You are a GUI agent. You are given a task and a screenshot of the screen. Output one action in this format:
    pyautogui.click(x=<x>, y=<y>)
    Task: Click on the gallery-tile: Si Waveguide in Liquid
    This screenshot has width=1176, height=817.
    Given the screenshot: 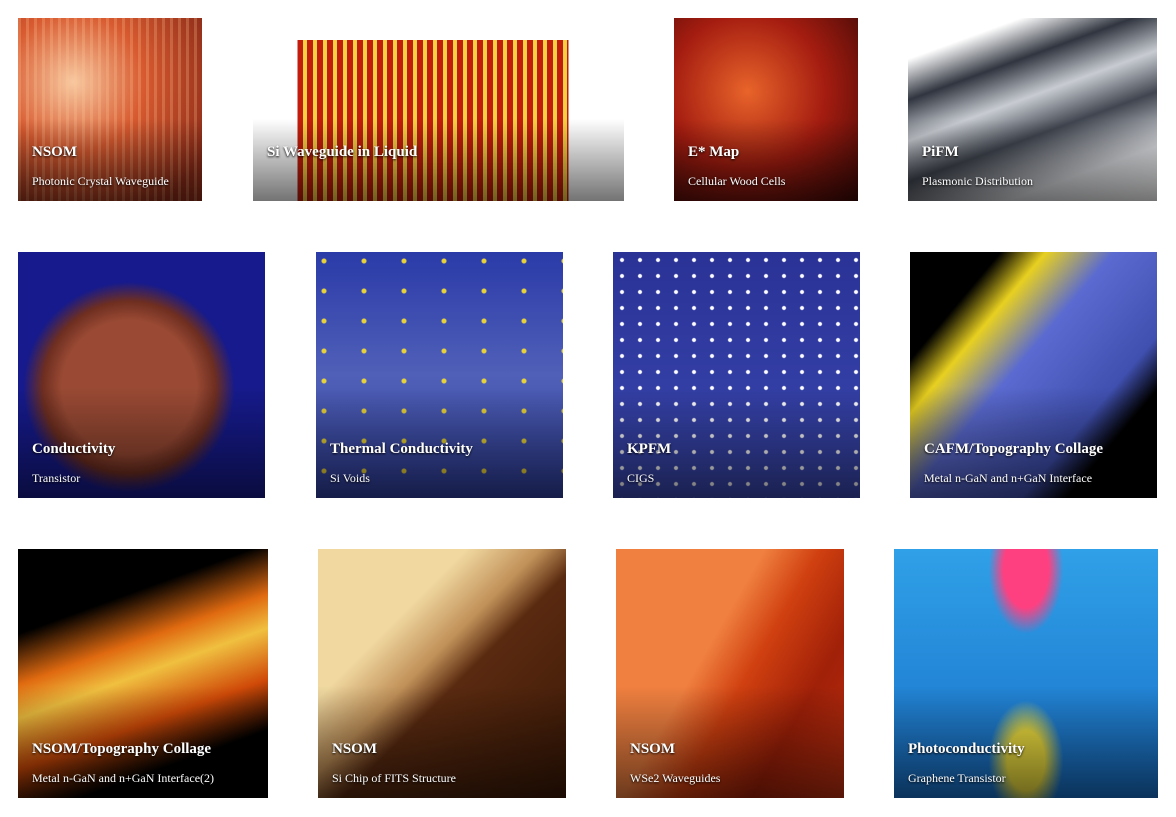 What is the action you would take?
    pyautogui.click(x=438, y=109)
    